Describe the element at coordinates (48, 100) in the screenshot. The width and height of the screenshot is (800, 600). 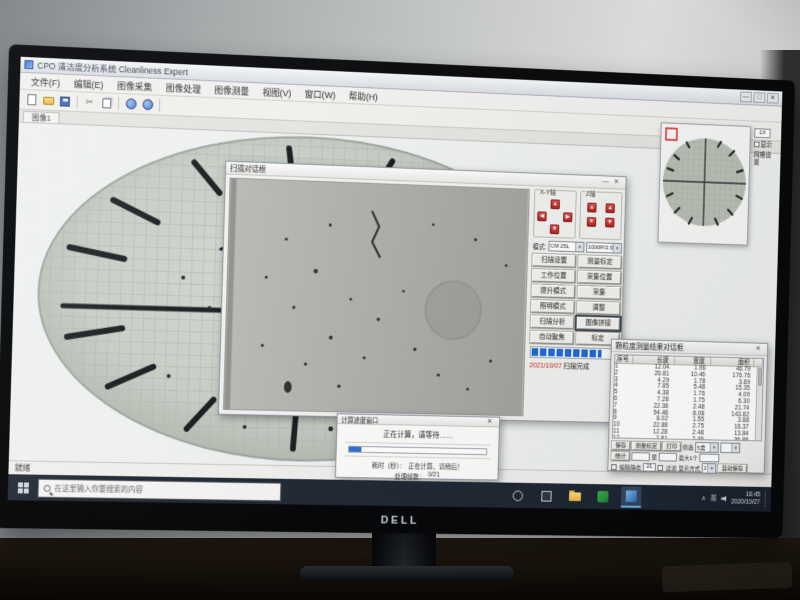
I see `open-folder-icon` at that location.